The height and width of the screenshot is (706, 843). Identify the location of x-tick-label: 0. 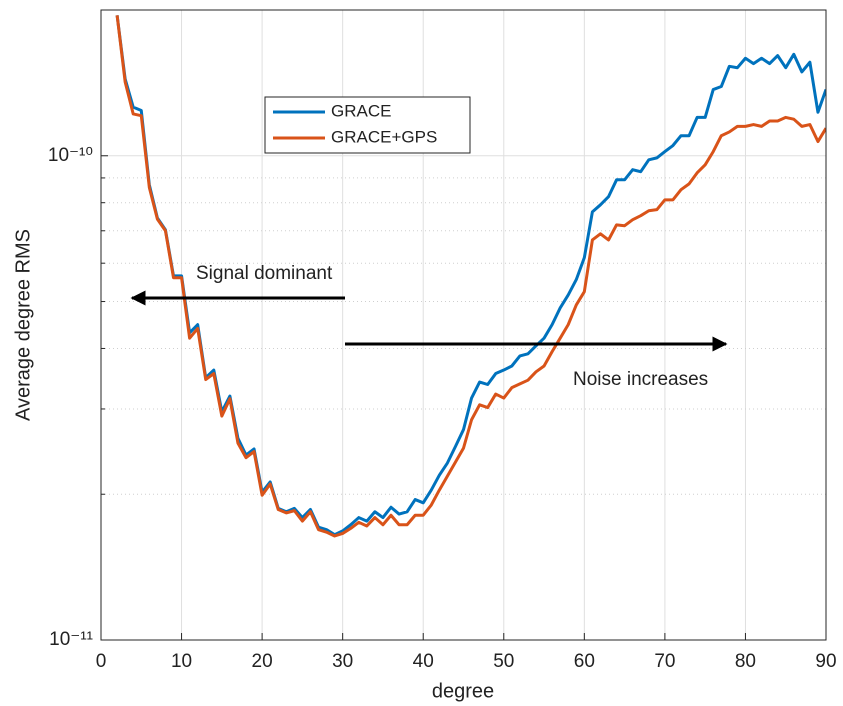
(101, 661).